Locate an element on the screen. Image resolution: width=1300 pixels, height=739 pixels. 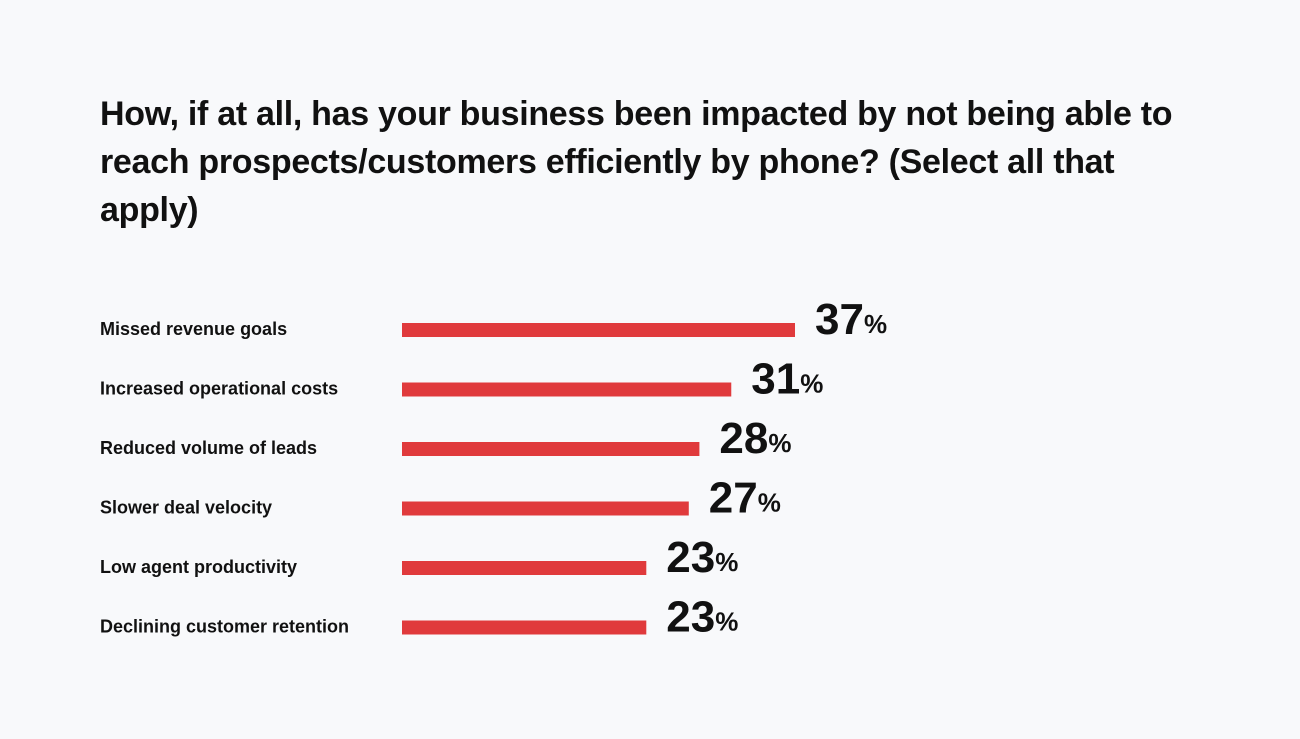
value-label: 27% is located at coordinates (745, 497).